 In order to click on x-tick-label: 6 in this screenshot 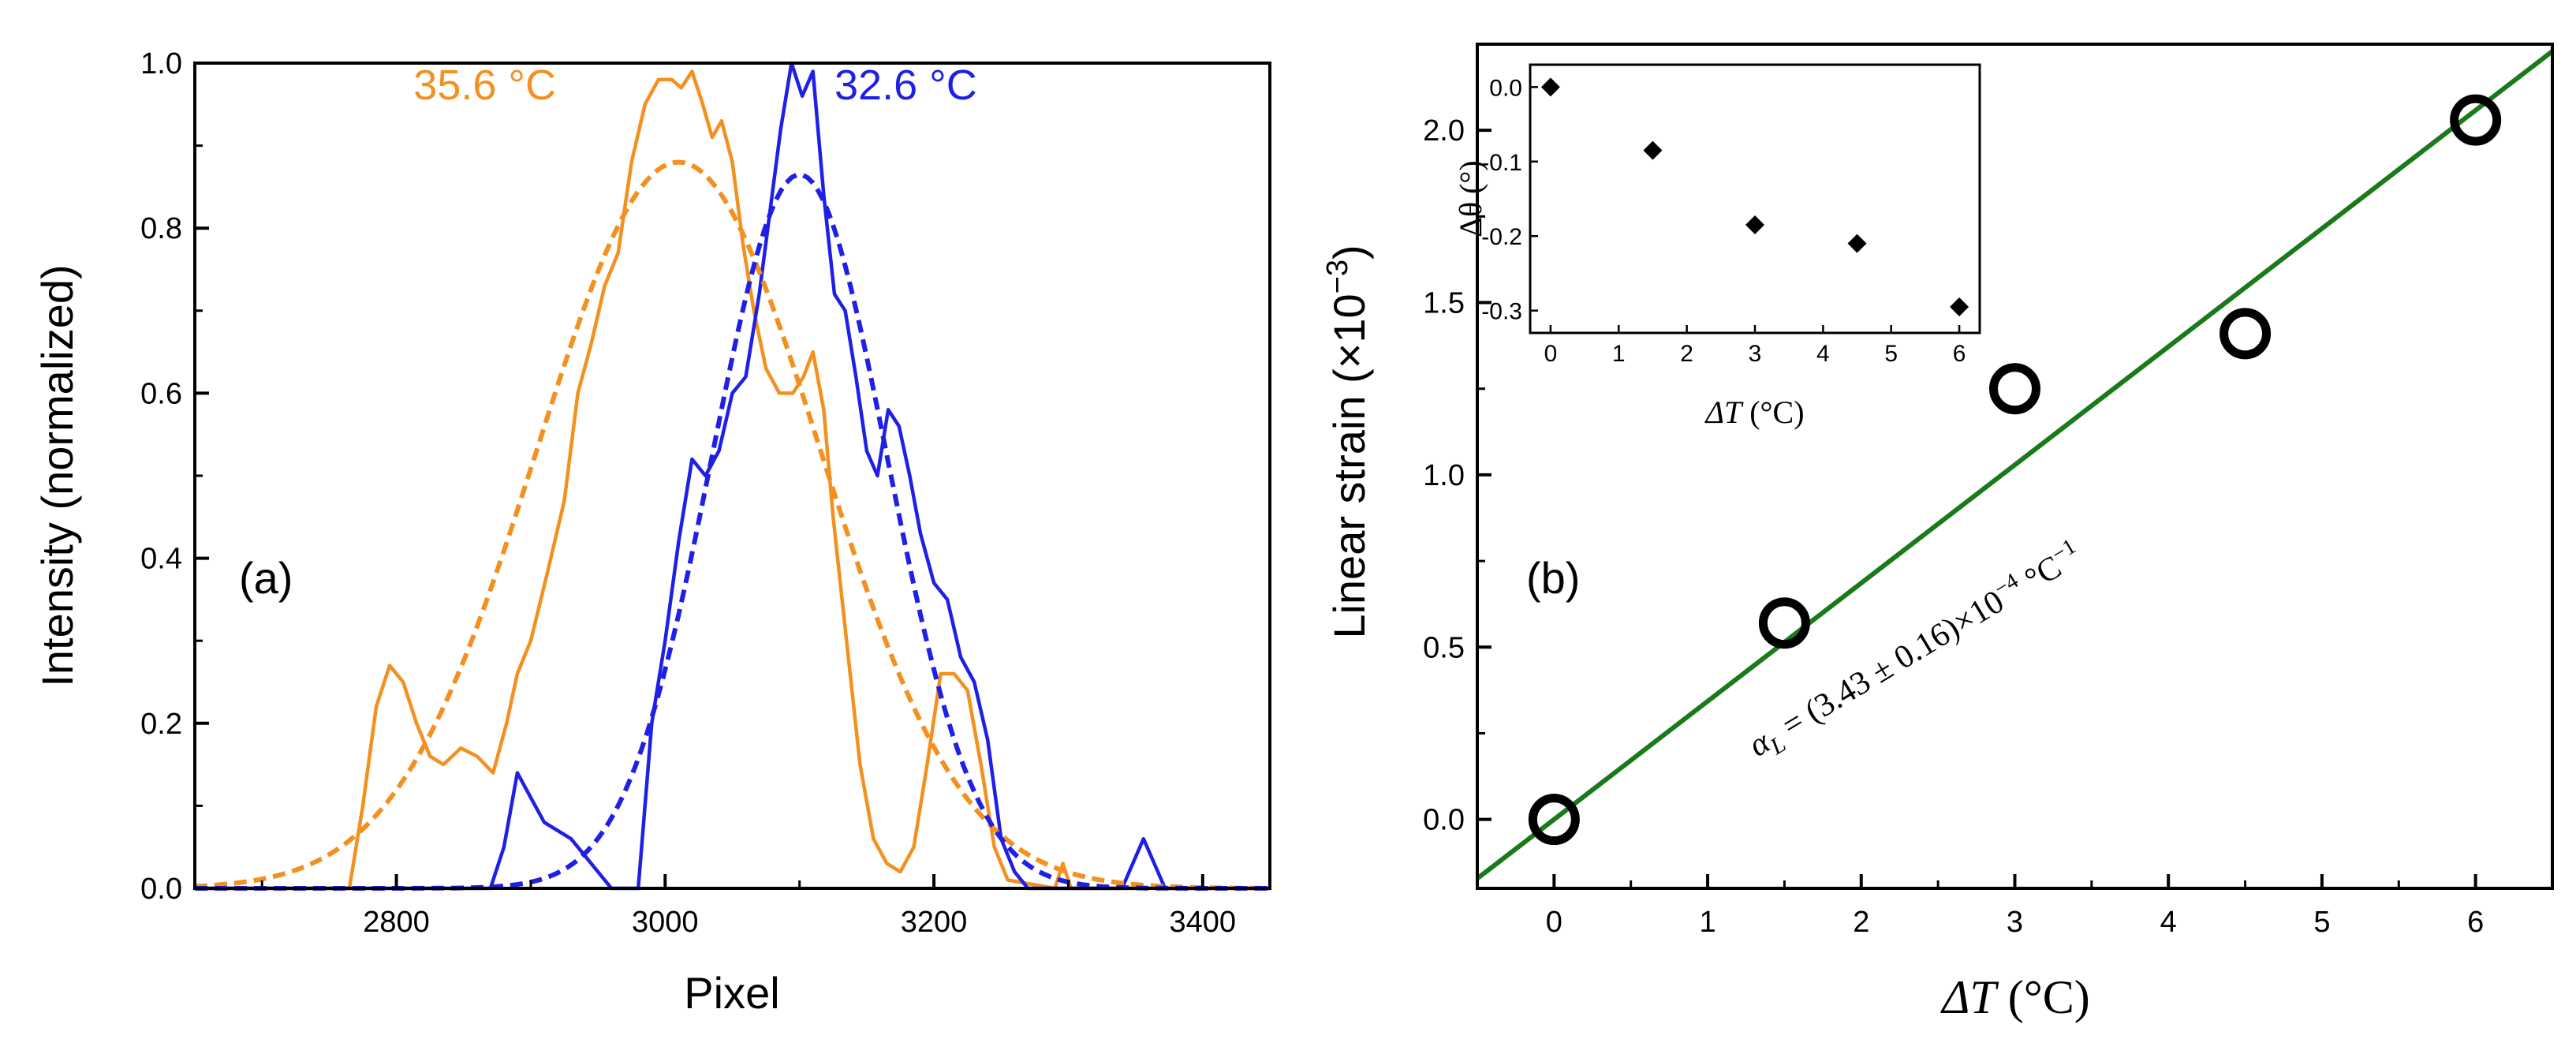, I will do `click(2475, 922)`.